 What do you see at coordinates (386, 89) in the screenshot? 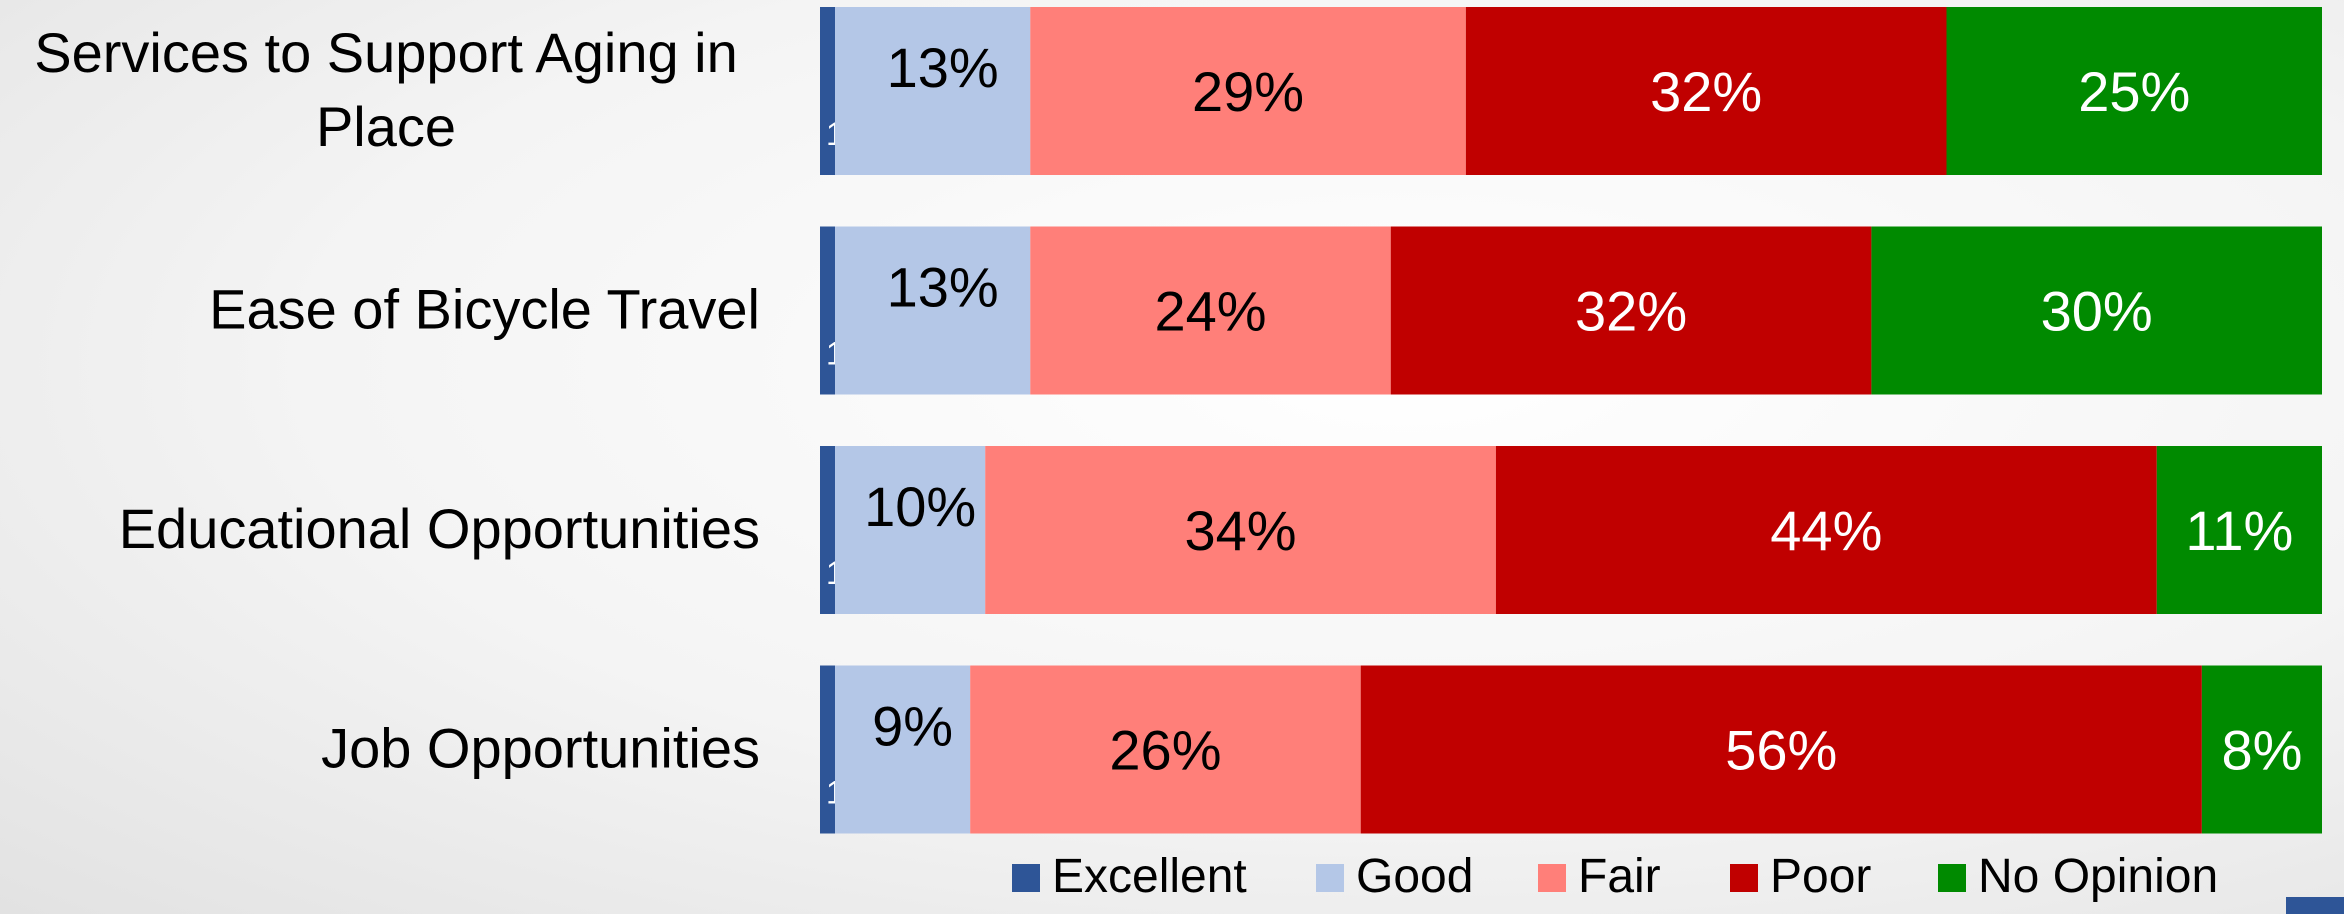
I see `category-label: Services to Support Aging in Place` at bounding box center [386, 89].